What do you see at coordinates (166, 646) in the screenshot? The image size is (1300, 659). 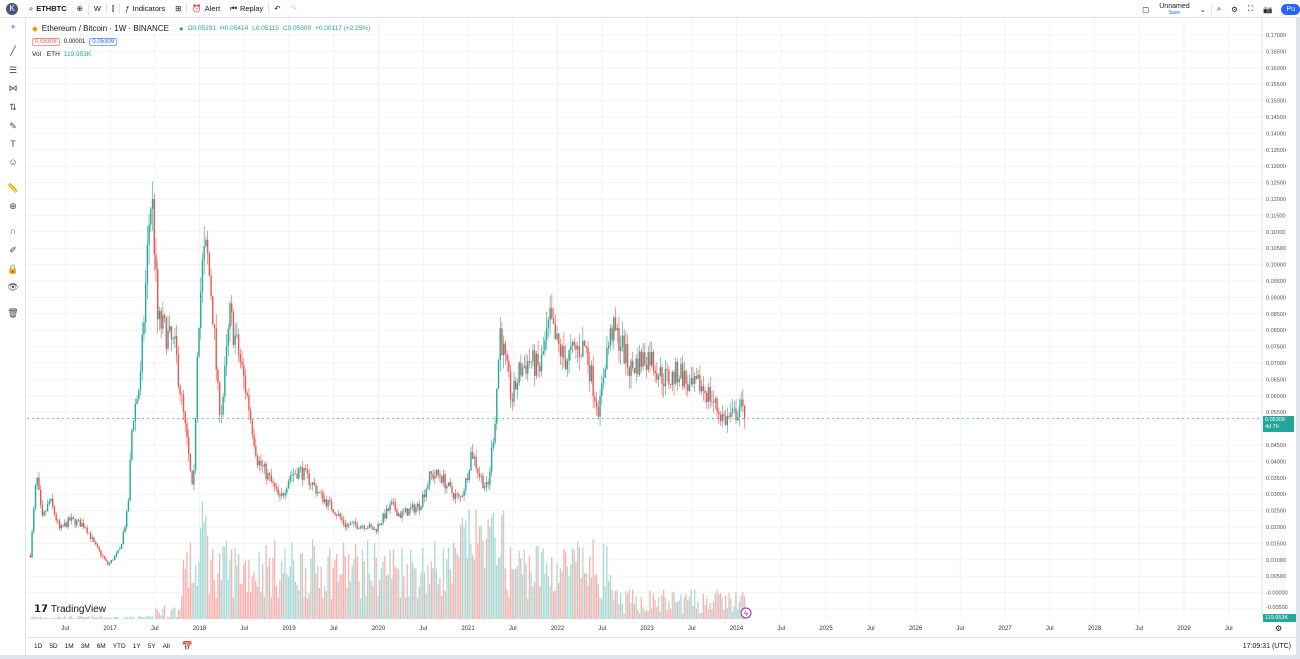 I see `range-all: All` at bounding box center [166, 646].